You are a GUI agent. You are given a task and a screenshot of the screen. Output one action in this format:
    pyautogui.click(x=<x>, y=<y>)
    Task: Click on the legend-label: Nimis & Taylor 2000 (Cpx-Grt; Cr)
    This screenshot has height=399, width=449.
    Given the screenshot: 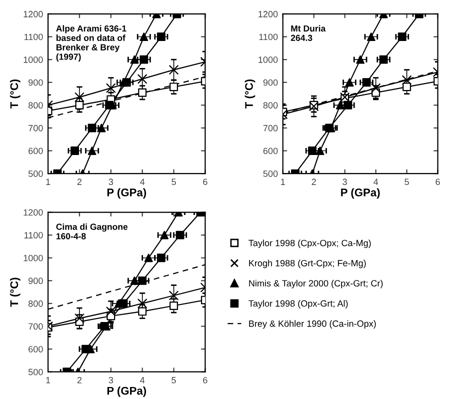 What is the action you would take?
    pyautogui.click(x=316, y=284)
    